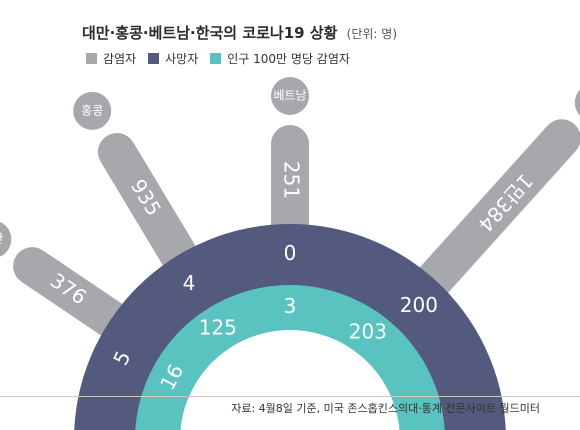 The width and height of the screenshot is (580, 430). I want to click on legend-item-per-million: 인구 100만 명당 감염자, so click(280, 58).